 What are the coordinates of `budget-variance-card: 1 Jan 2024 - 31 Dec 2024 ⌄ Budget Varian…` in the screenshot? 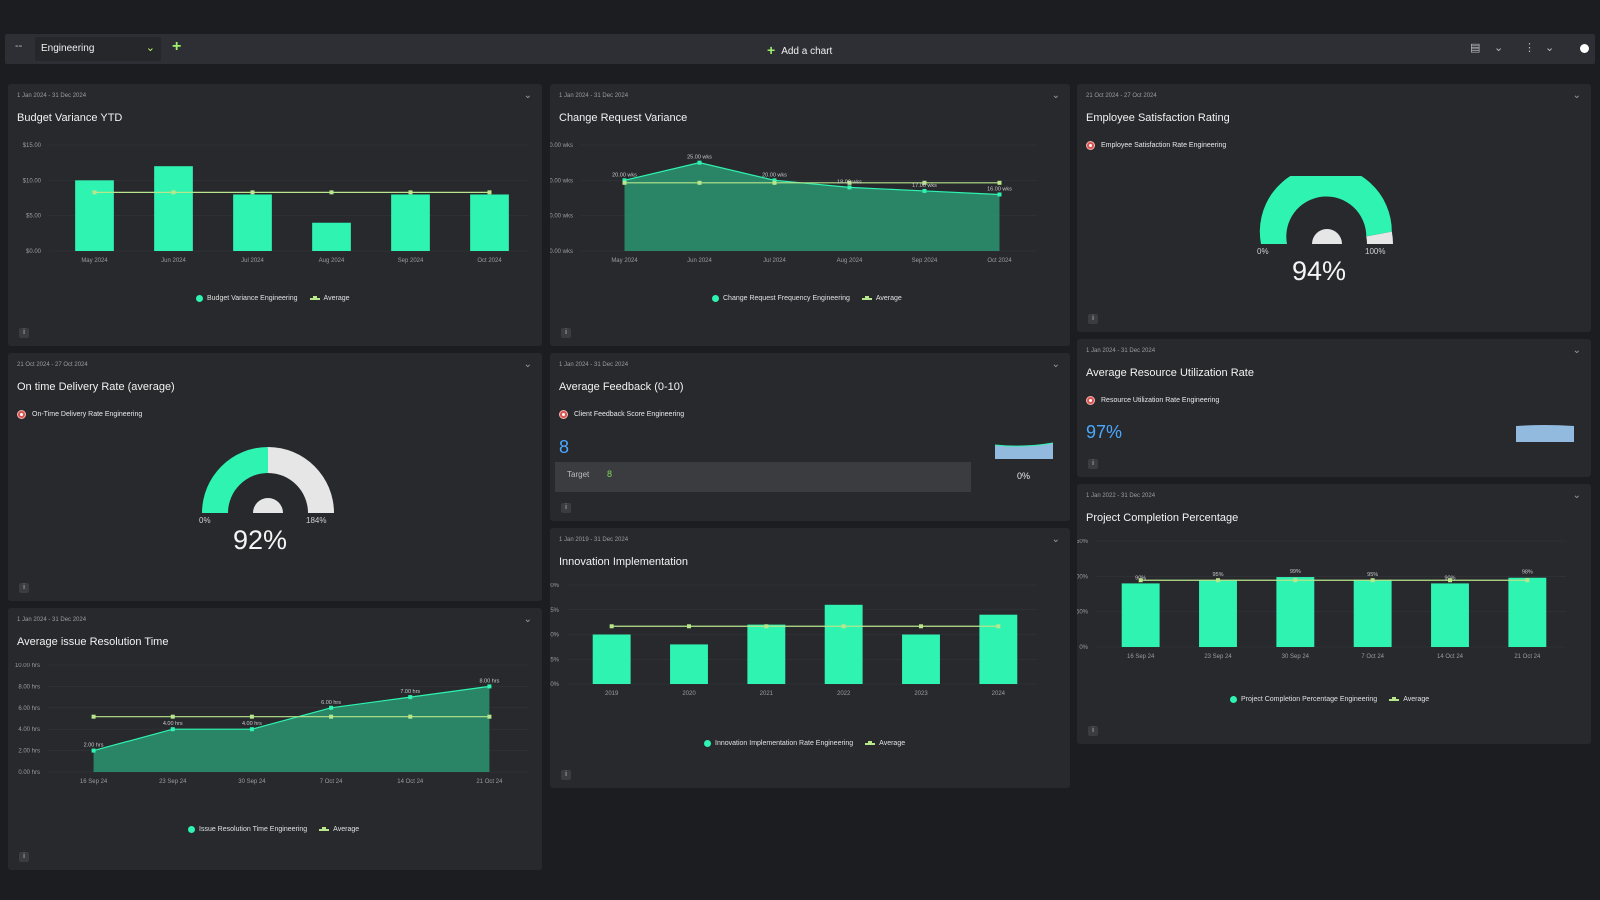 It's located at (275, 215).